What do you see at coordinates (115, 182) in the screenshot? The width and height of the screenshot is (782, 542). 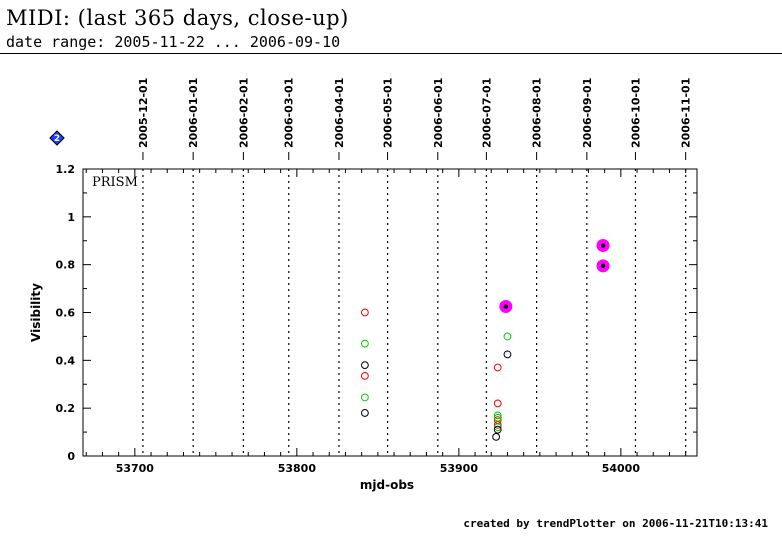 I see `panel-label: PRISM` at bounding box center [115, 182].